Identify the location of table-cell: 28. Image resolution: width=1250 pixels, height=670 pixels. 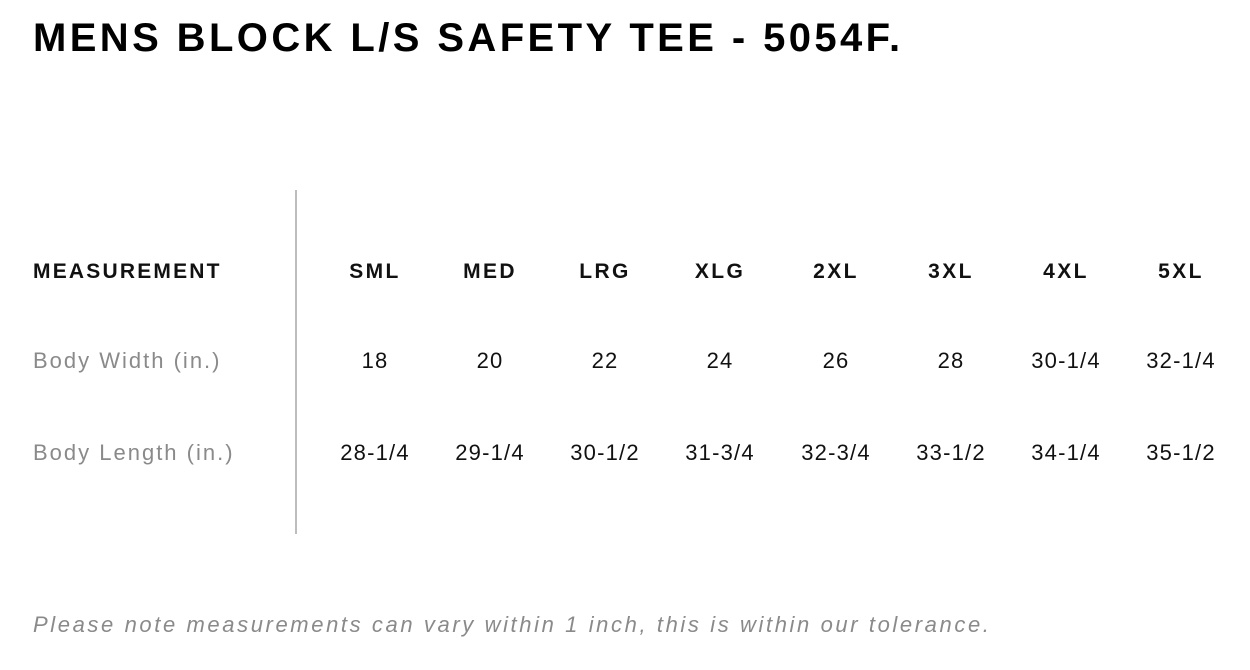
(951, 360).